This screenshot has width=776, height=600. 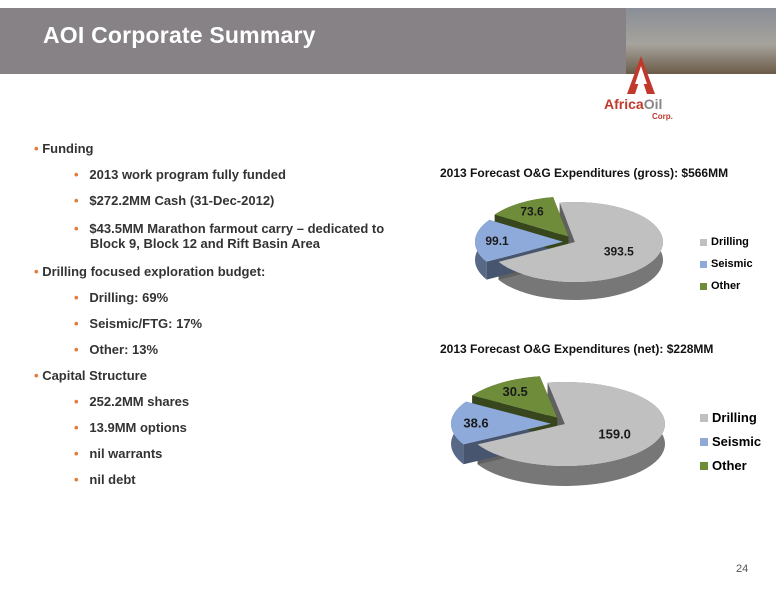 What do you see at coordinates (619, 251) in the screenshot?
I see `pie-data-label: 393.5` at bounding box center [619, 251].